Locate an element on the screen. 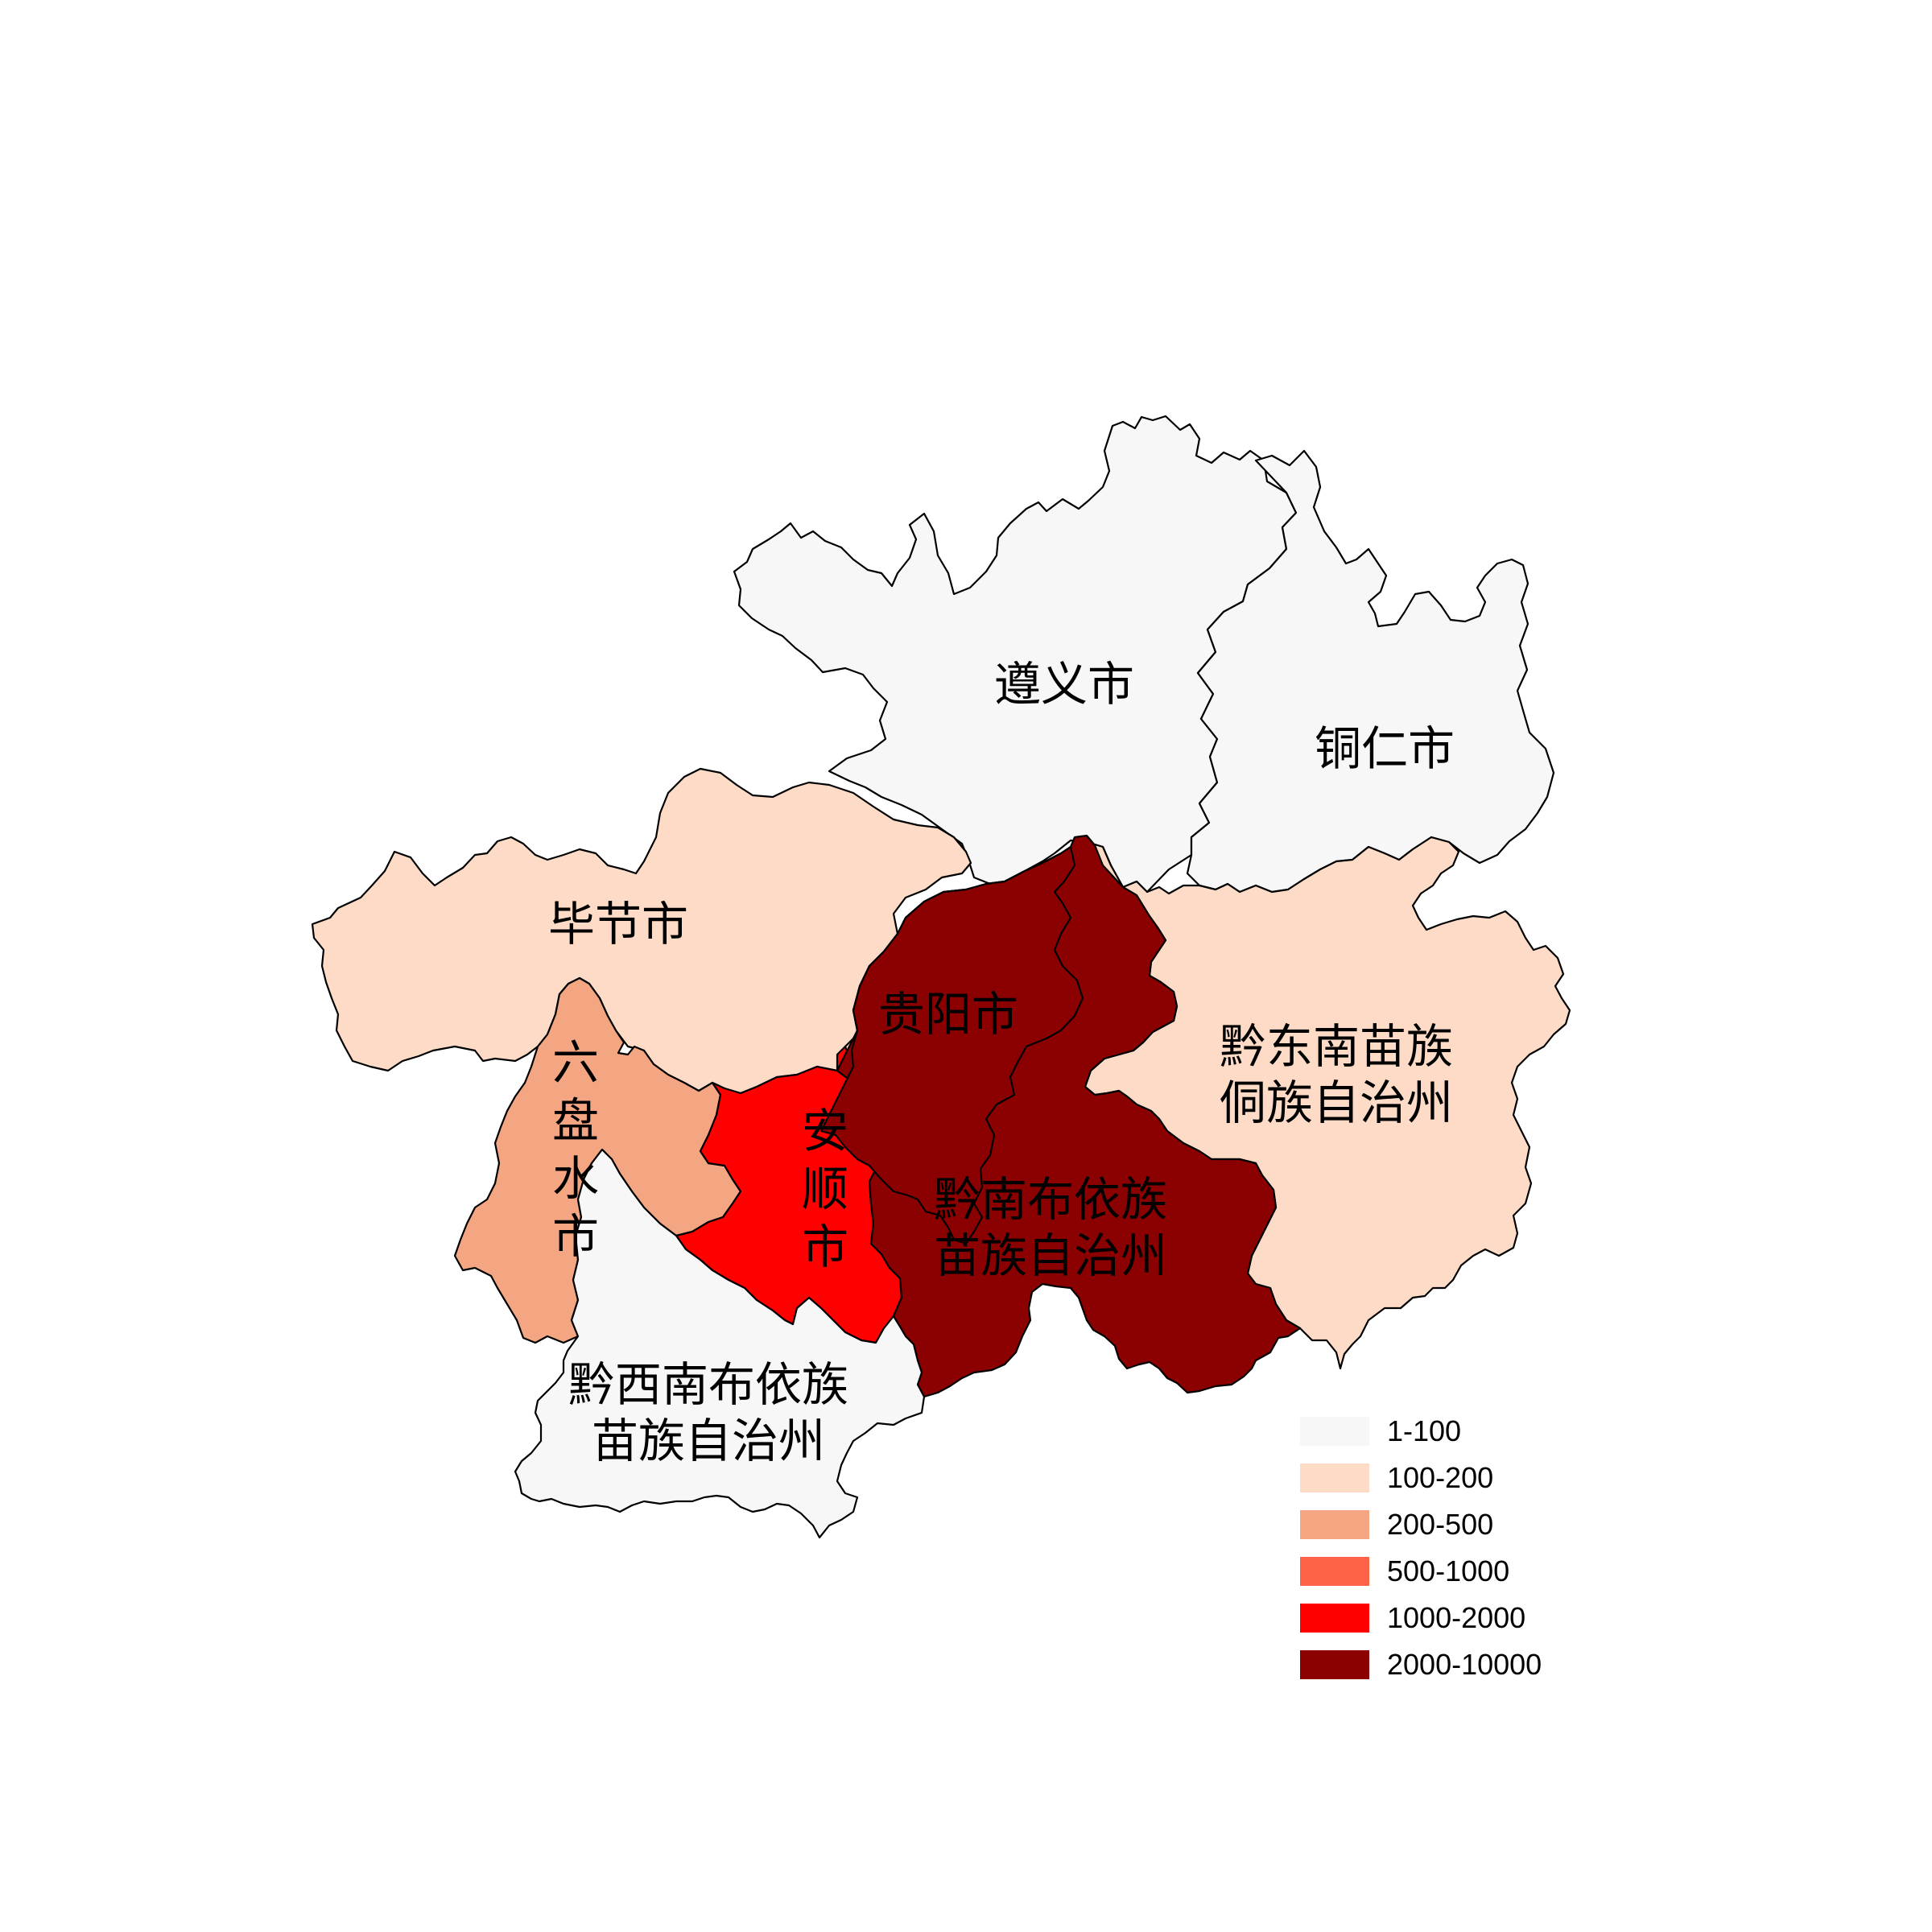 Image resolution: width=1932 pixels, height=1932 pixels. region-label-qiandongnan: 黔东南苗族侗族自治州 is located at coordinates (1336, 1074).